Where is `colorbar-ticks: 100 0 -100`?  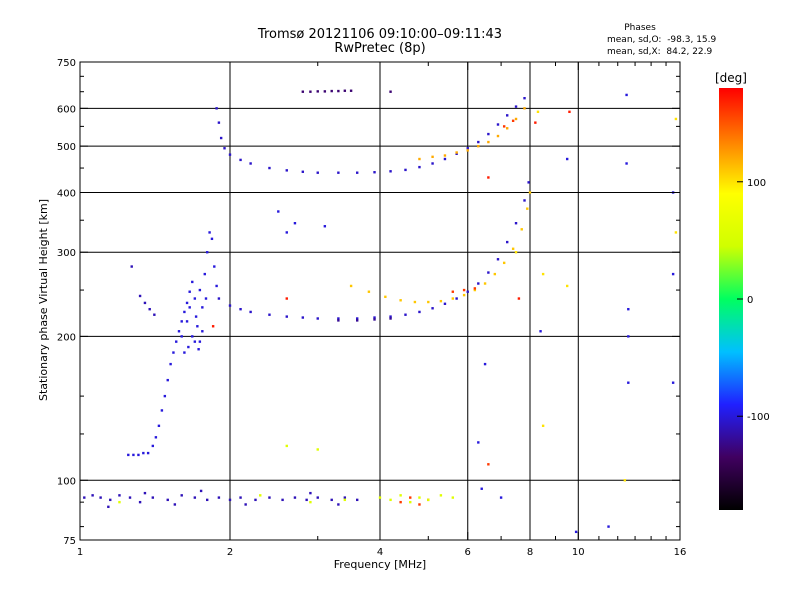 colorbar-ticks: 100 0 -100 is located at coordinates (753, 300).